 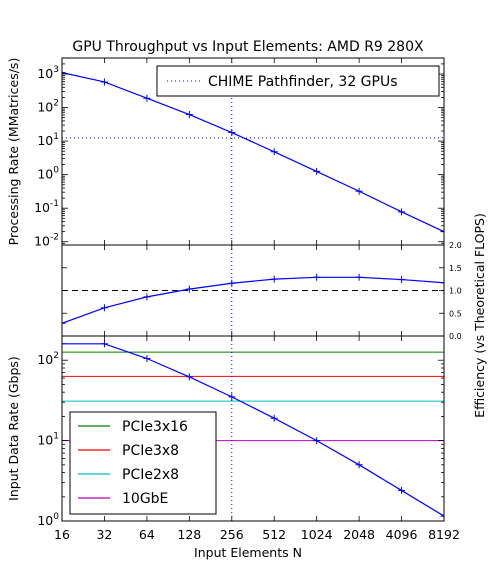 I want to click on y-tick-label-datarate: 10⁰, so click(x=48, y=520).